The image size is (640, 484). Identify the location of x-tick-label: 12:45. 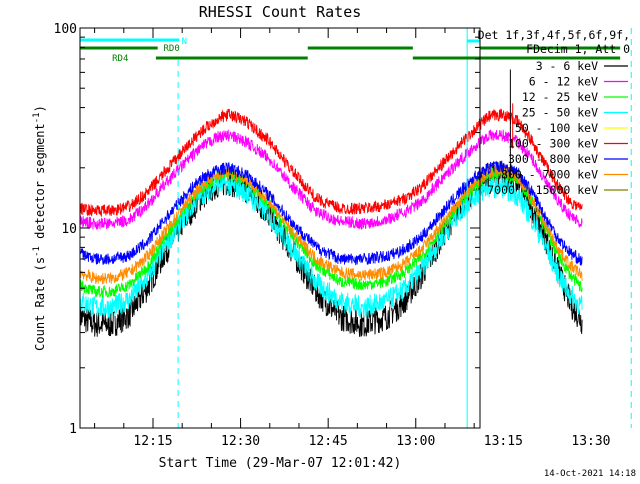
(328, 441).